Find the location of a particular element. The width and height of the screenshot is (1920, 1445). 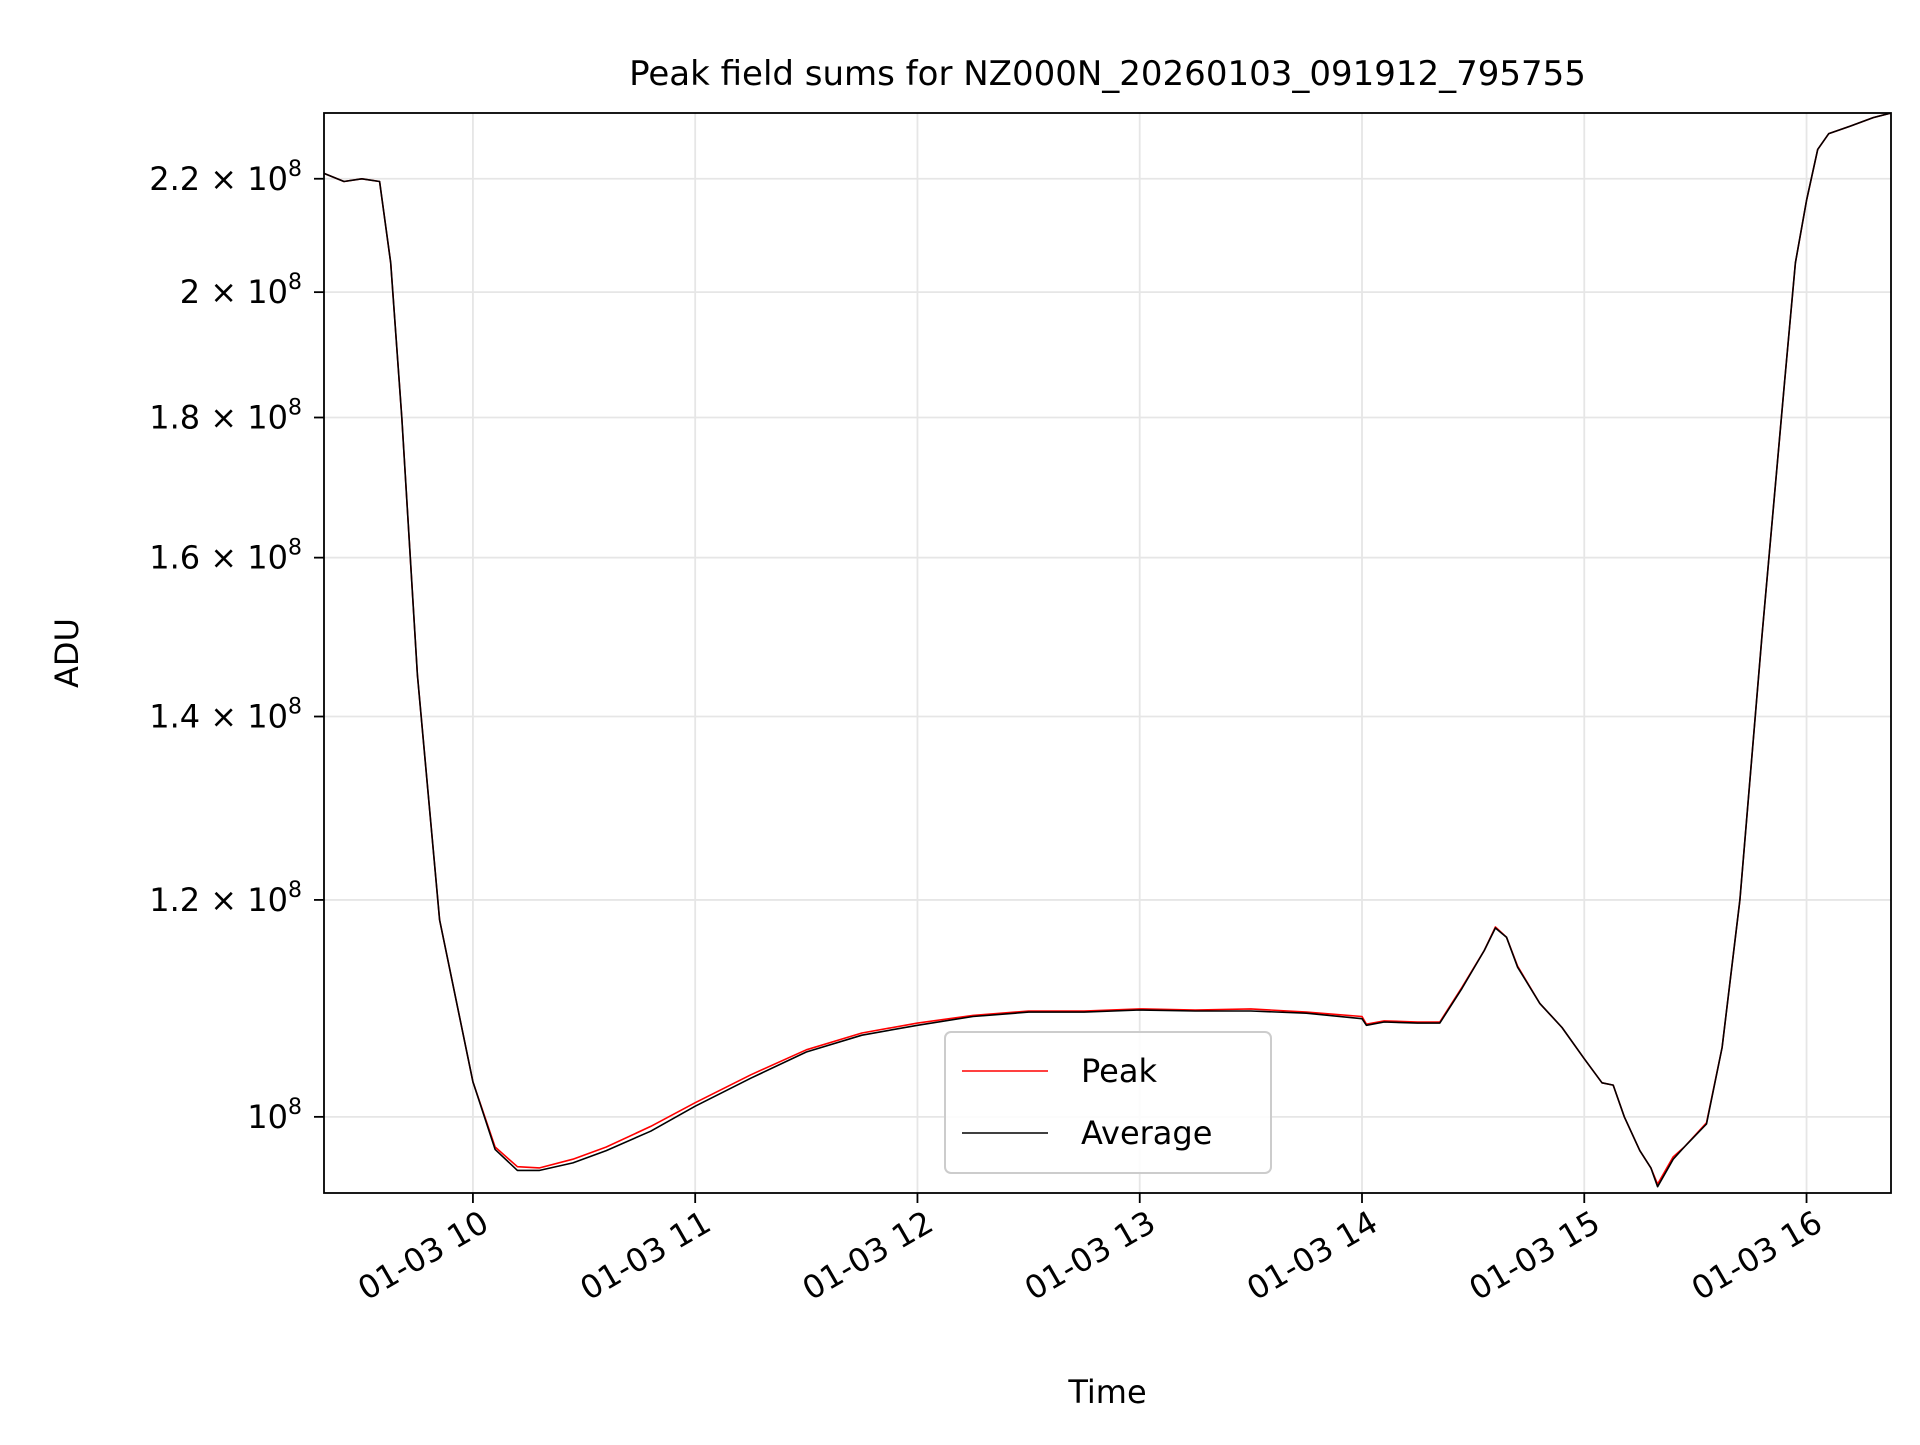

y-tick-label: 108 is located at coordinates (274, 1115).